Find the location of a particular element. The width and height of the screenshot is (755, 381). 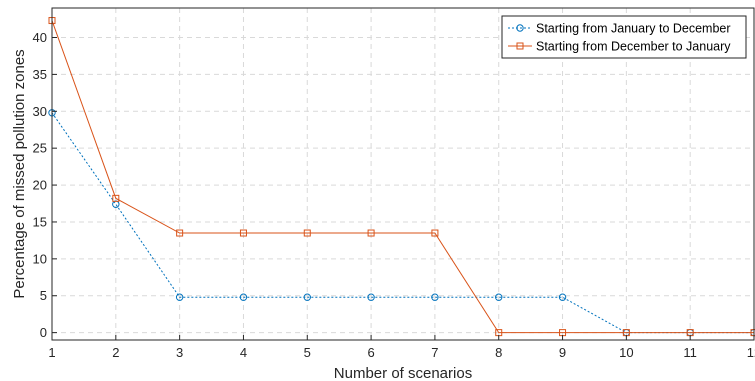

x-tick-label: 11 is located at coordinates (690, 352).